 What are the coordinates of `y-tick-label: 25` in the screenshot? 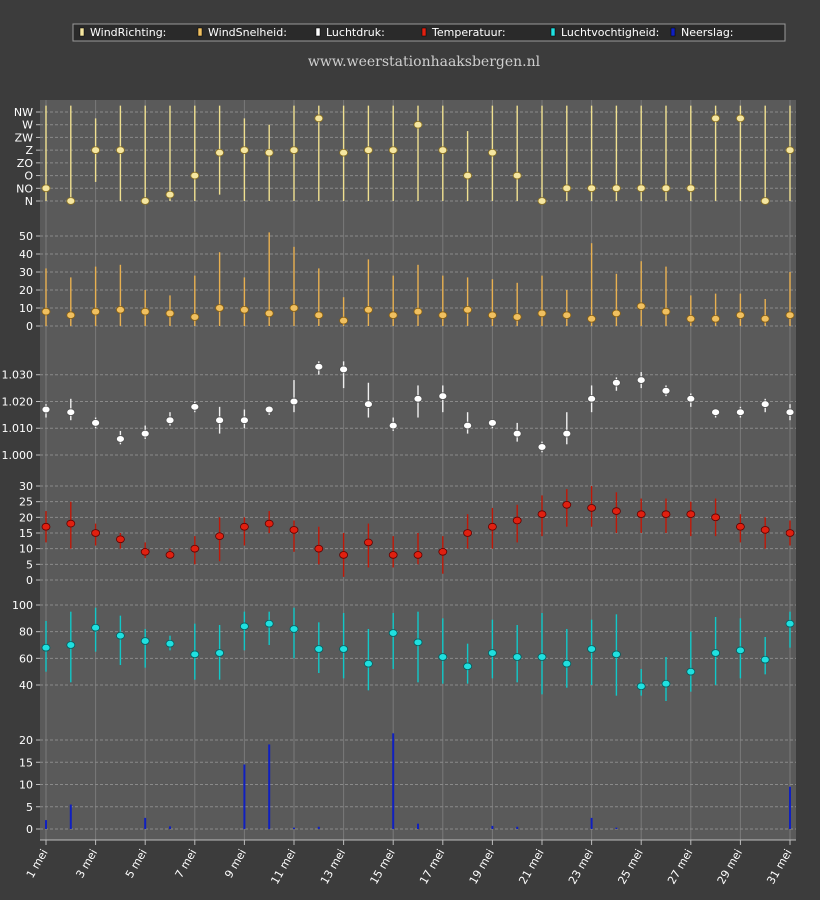 It's located at (26, 502).